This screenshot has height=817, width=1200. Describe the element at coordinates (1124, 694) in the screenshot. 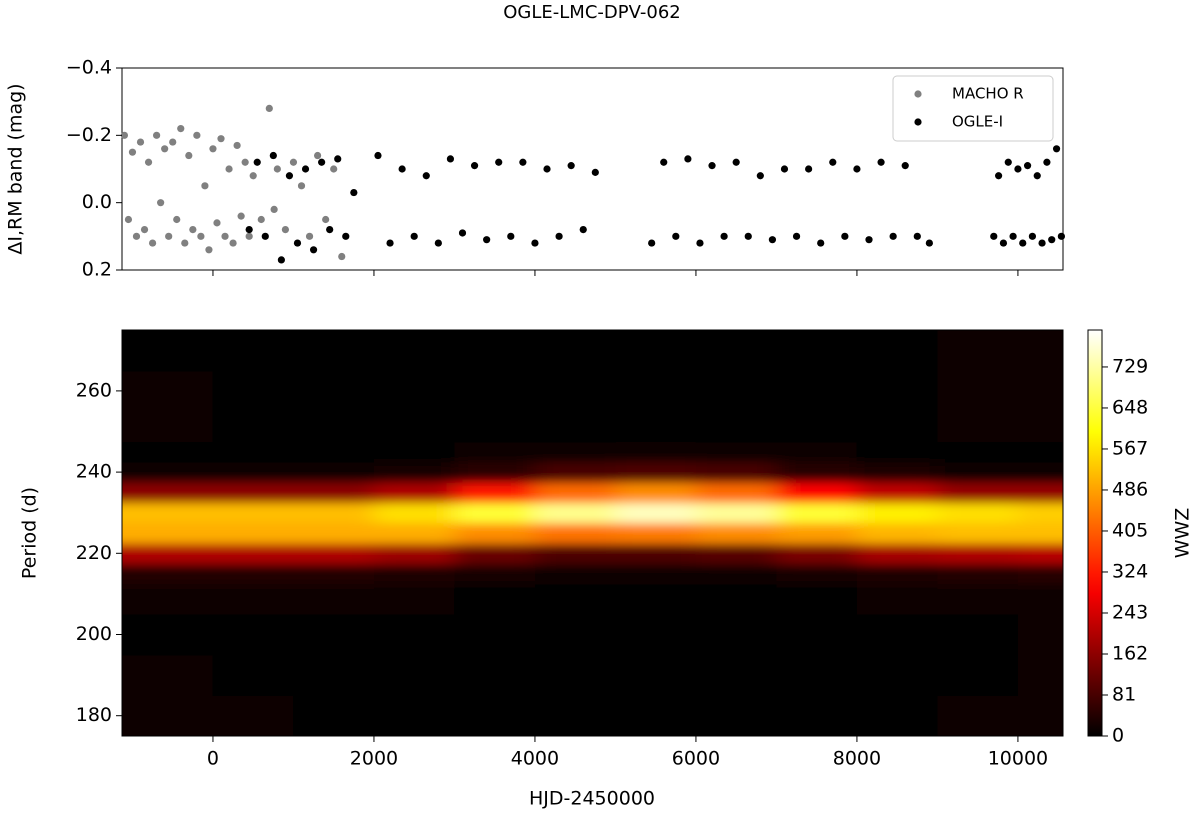

I see `colorbar-tick-label: 81` at that location.